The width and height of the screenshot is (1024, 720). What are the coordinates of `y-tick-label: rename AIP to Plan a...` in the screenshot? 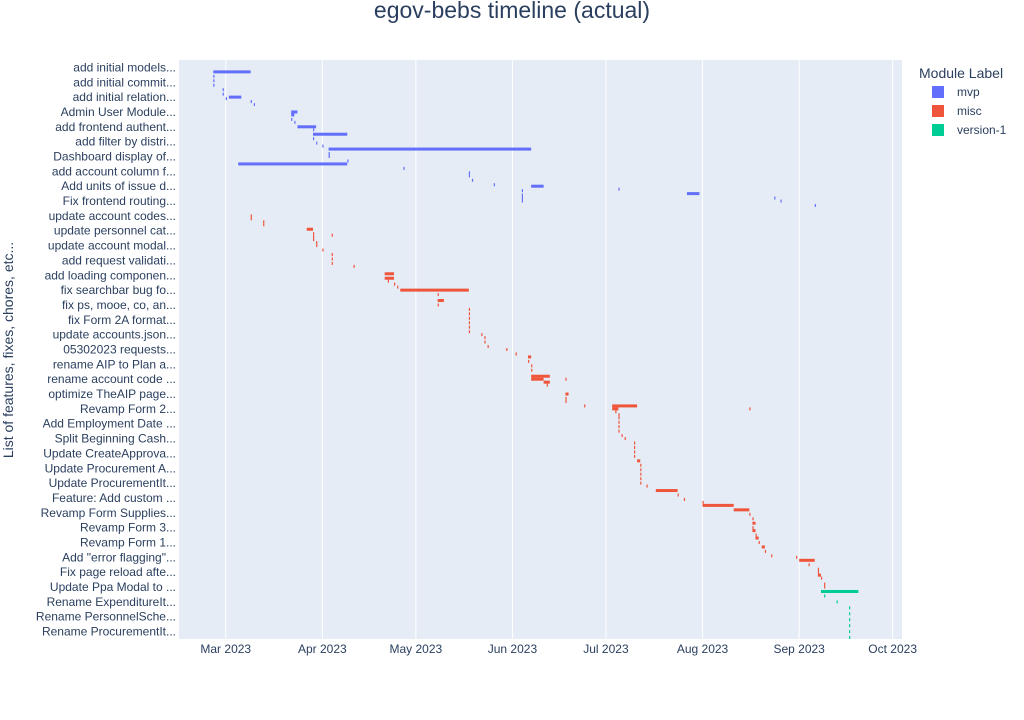 It's located at (114, 364).